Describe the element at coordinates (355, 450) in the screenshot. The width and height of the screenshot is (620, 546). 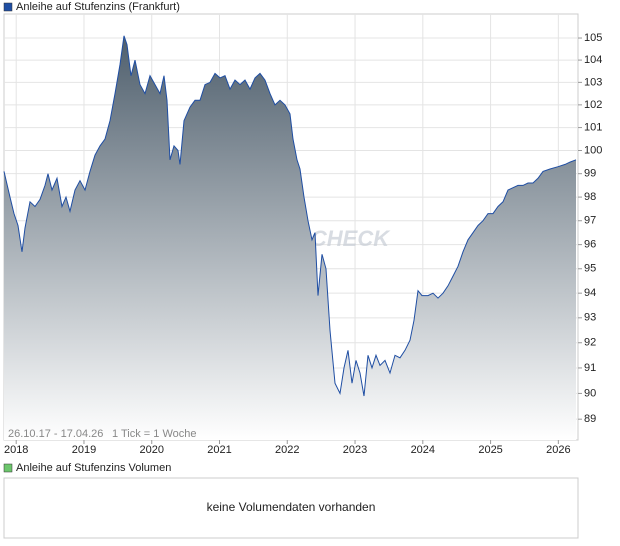
I see `x-tick-label: 2023` at that location.